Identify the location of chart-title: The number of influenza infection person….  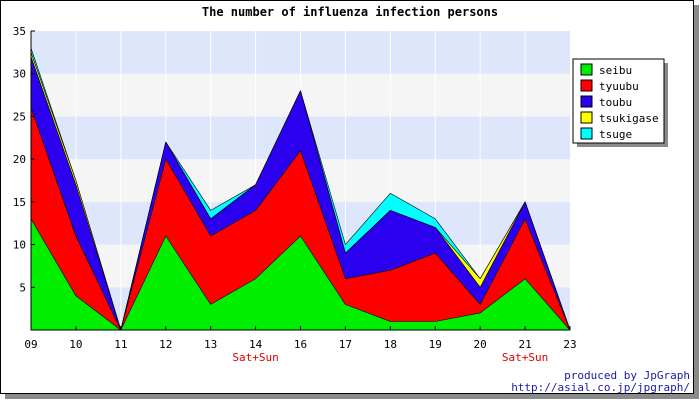
(350, 12).